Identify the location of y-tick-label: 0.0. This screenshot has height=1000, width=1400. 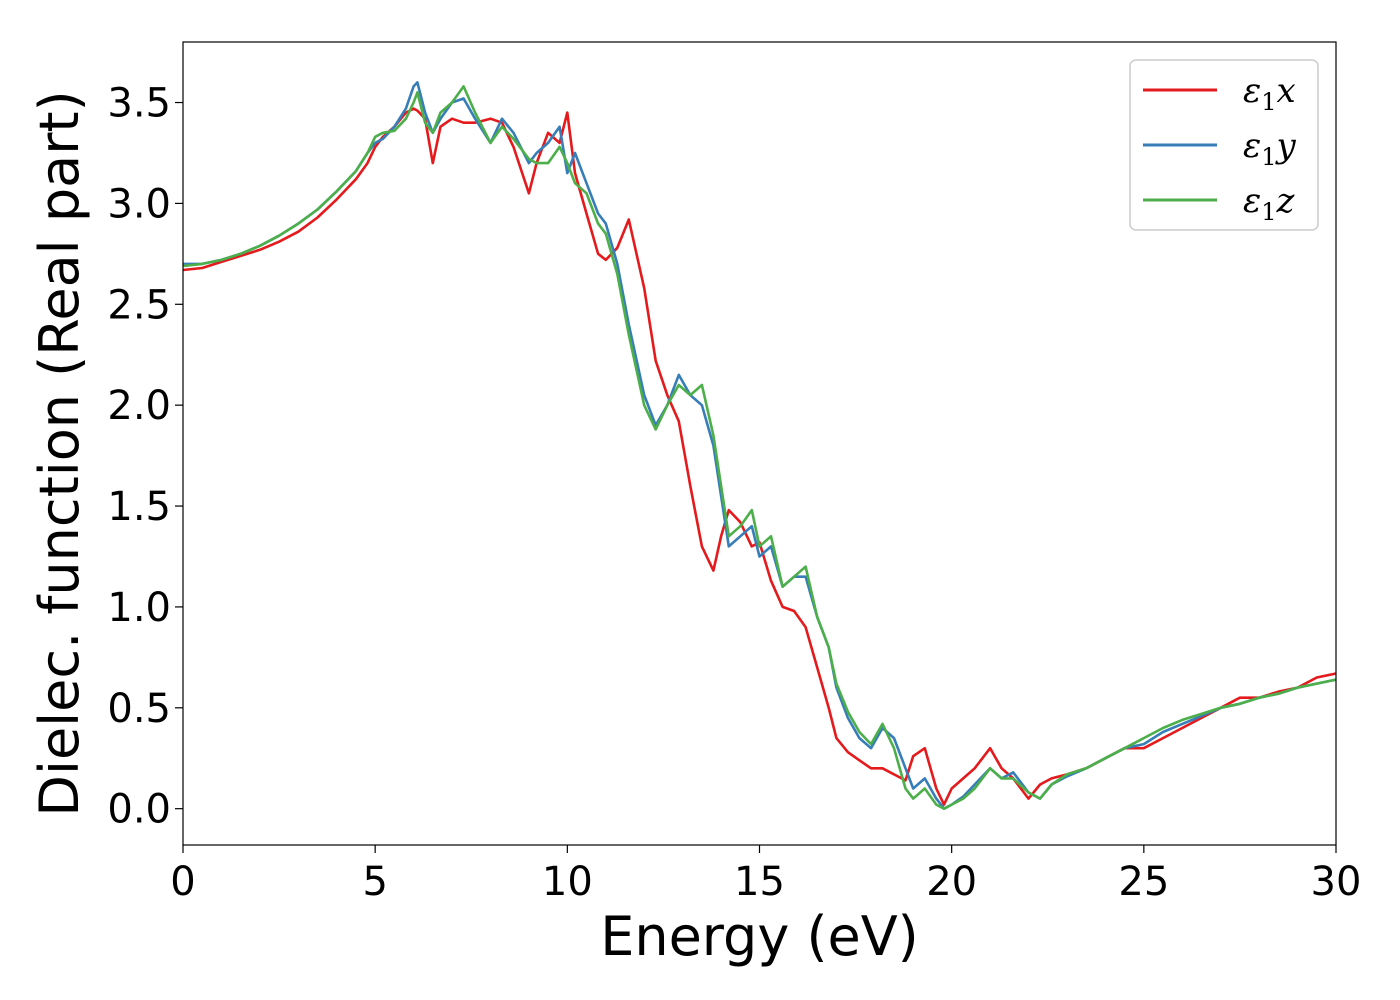
(139, 810).